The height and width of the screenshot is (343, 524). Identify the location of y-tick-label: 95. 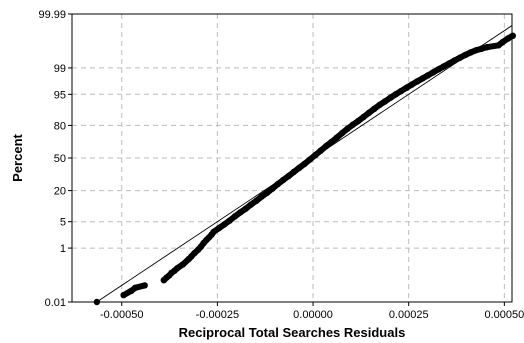
(60, 95).